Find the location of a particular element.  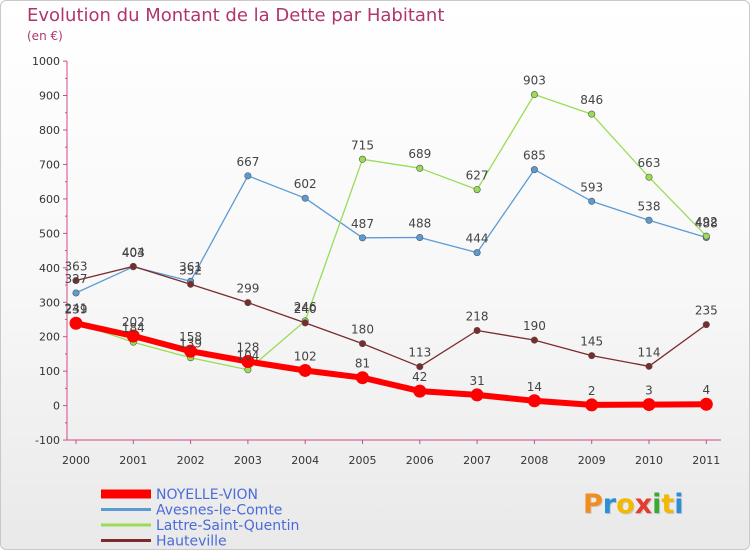

data-label: 361 is located at coordinates (190, 267).